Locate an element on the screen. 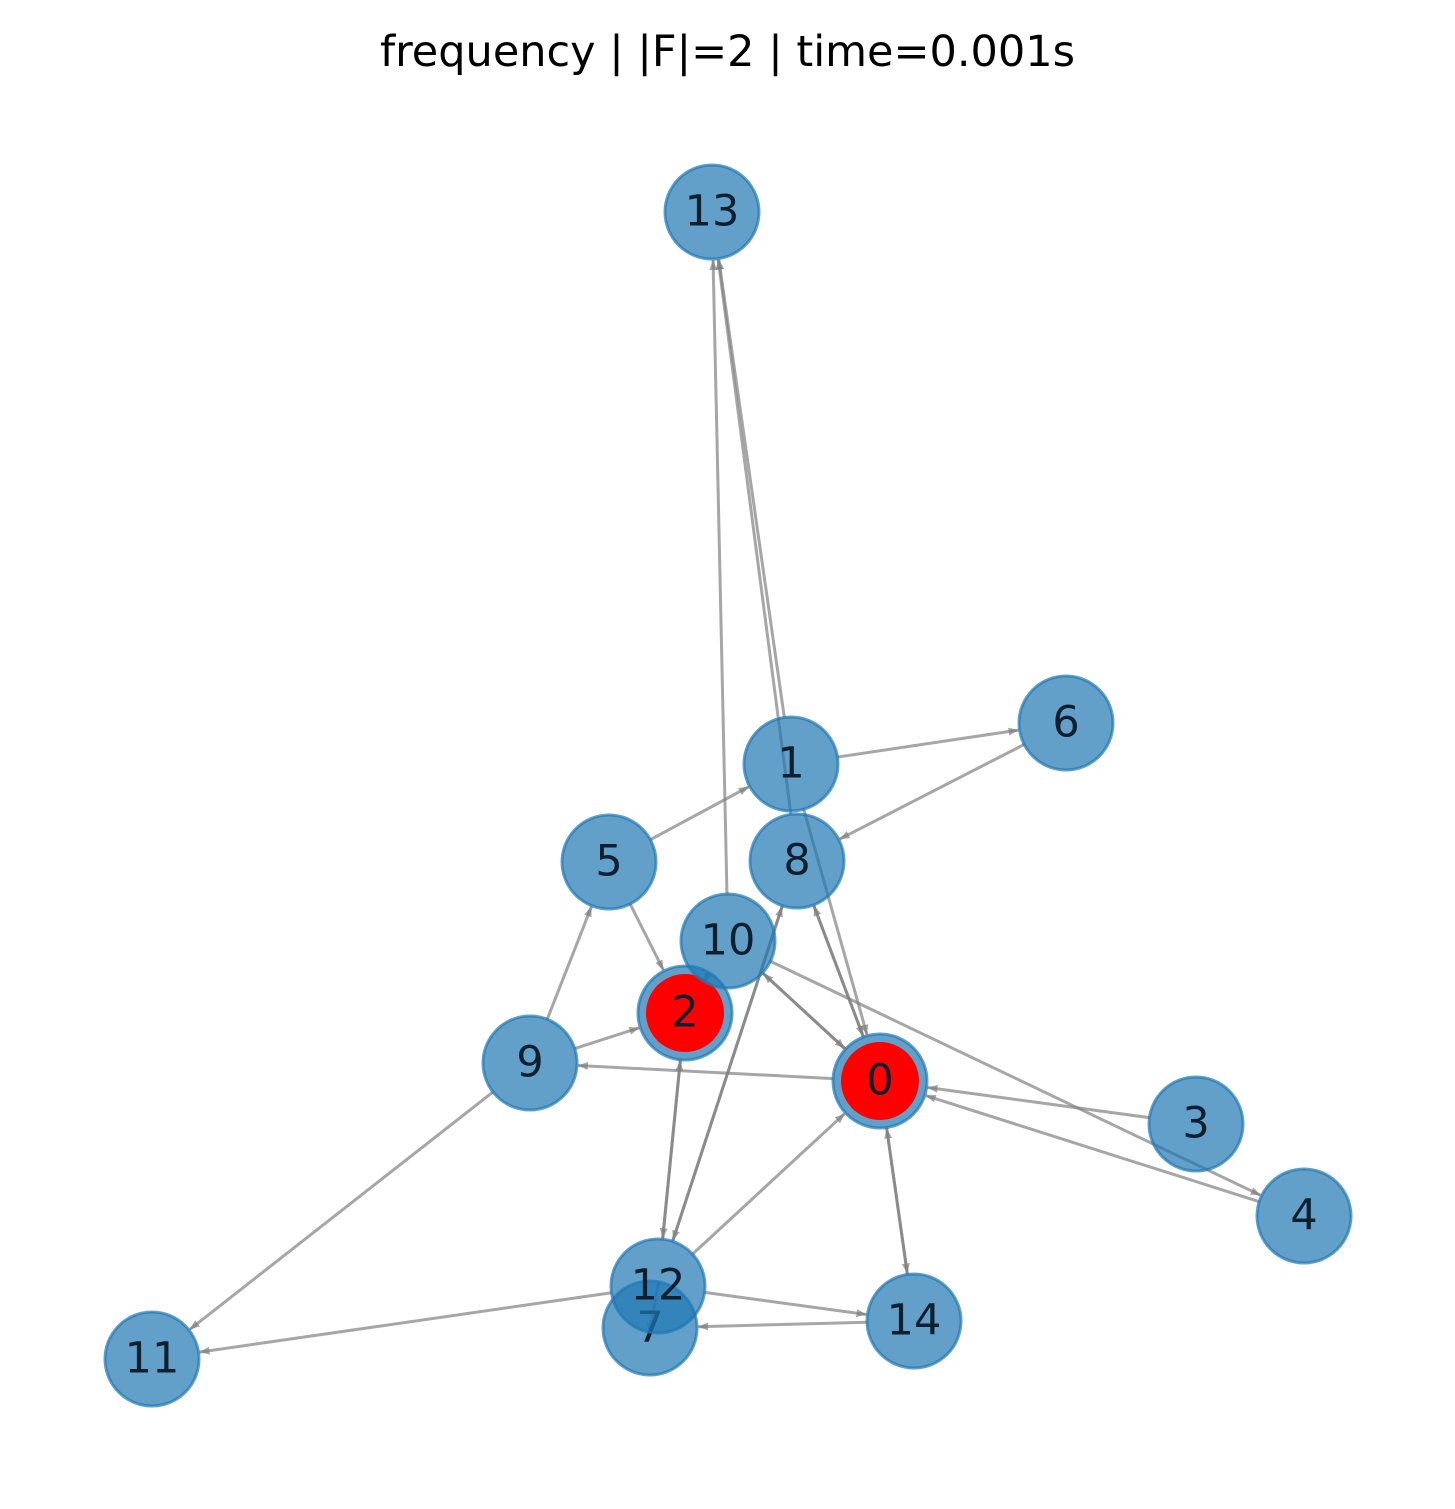 The width and height of the screenshot is (1455, 1509). node-11: 11 is located at coordinates (152, 1359).